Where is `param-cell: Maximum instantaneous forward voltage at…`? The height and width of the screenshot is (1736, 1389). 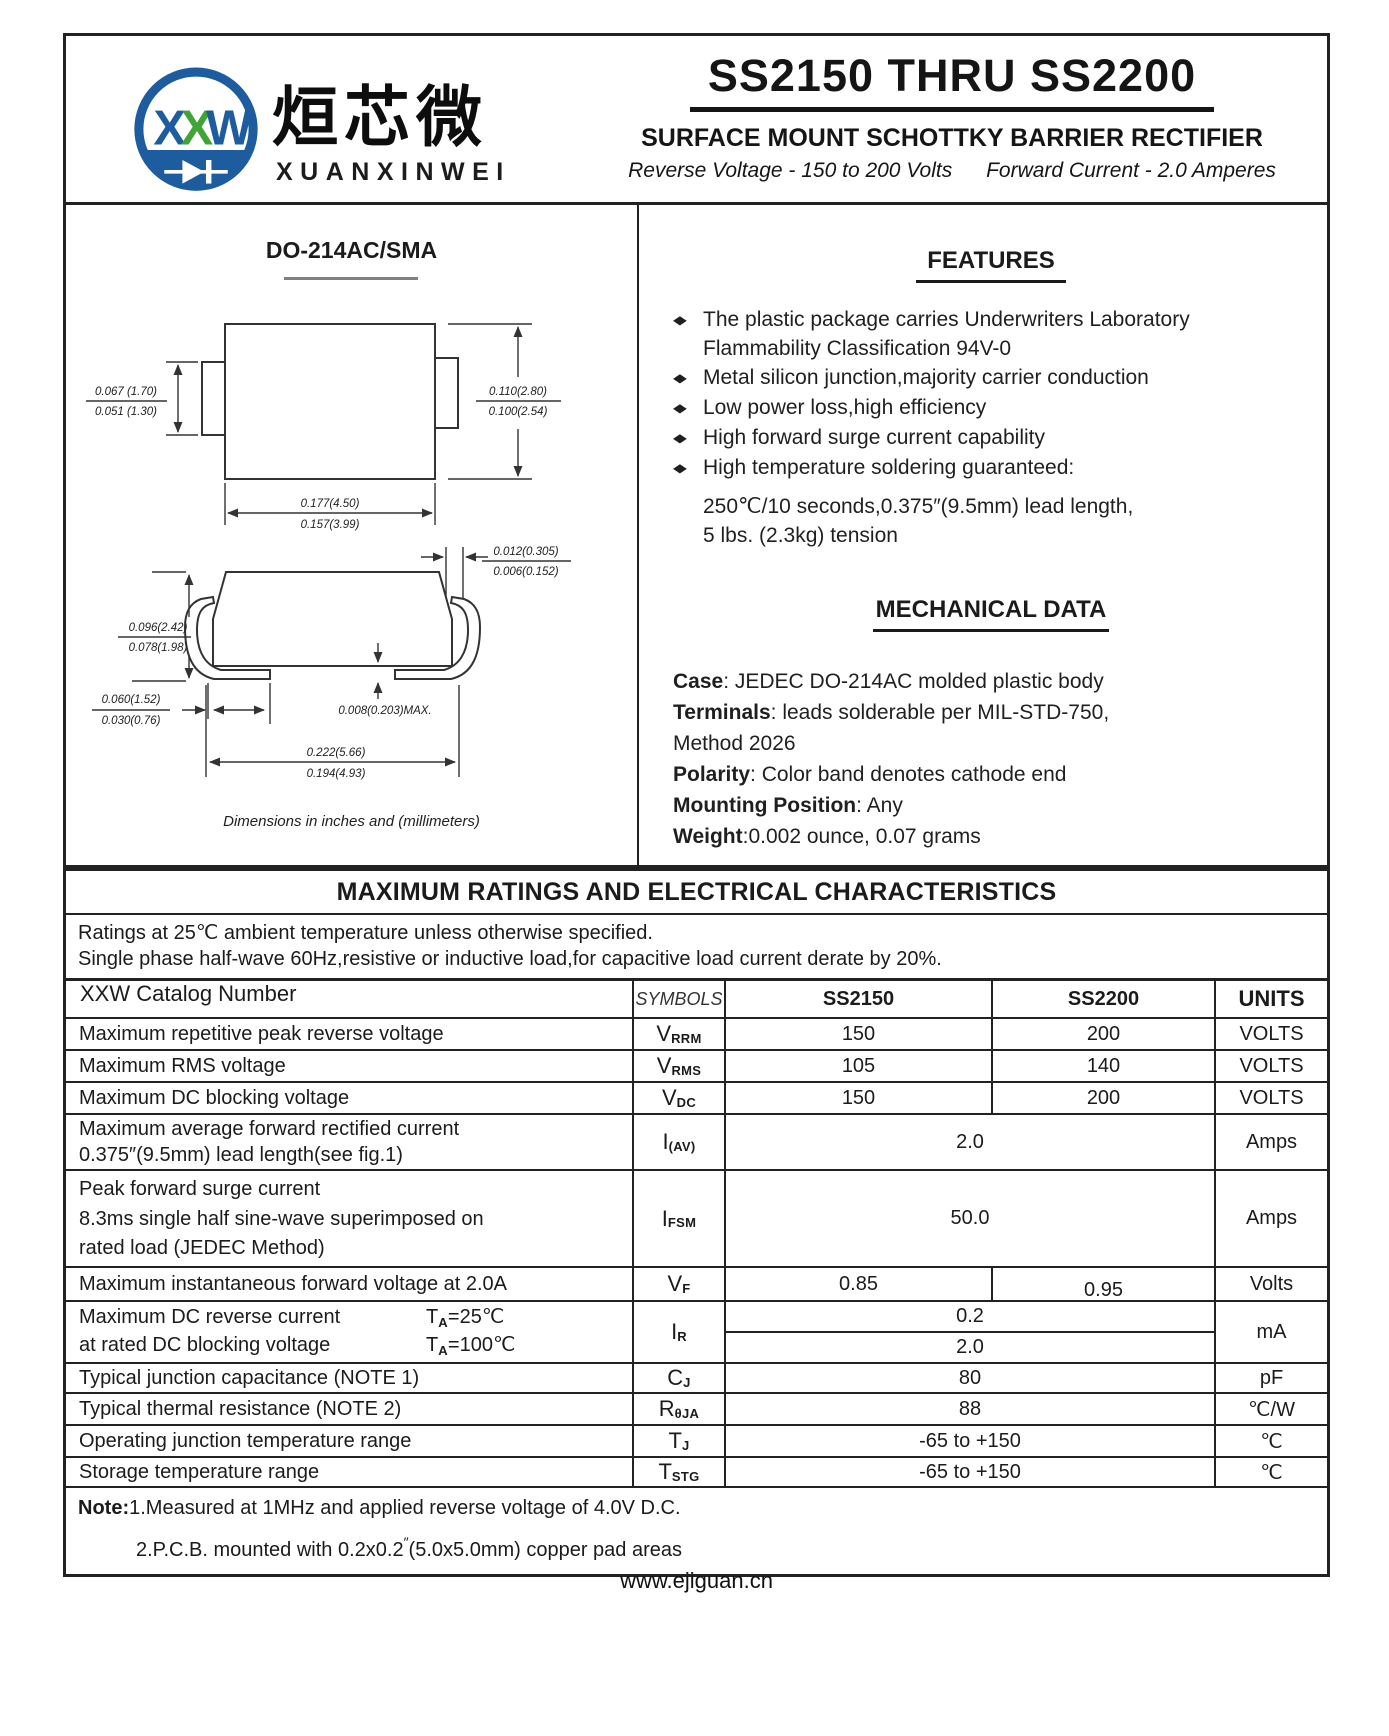
param-cell: Maximum instantaneous forward voltage at… is located at coordinates (350, 1284).